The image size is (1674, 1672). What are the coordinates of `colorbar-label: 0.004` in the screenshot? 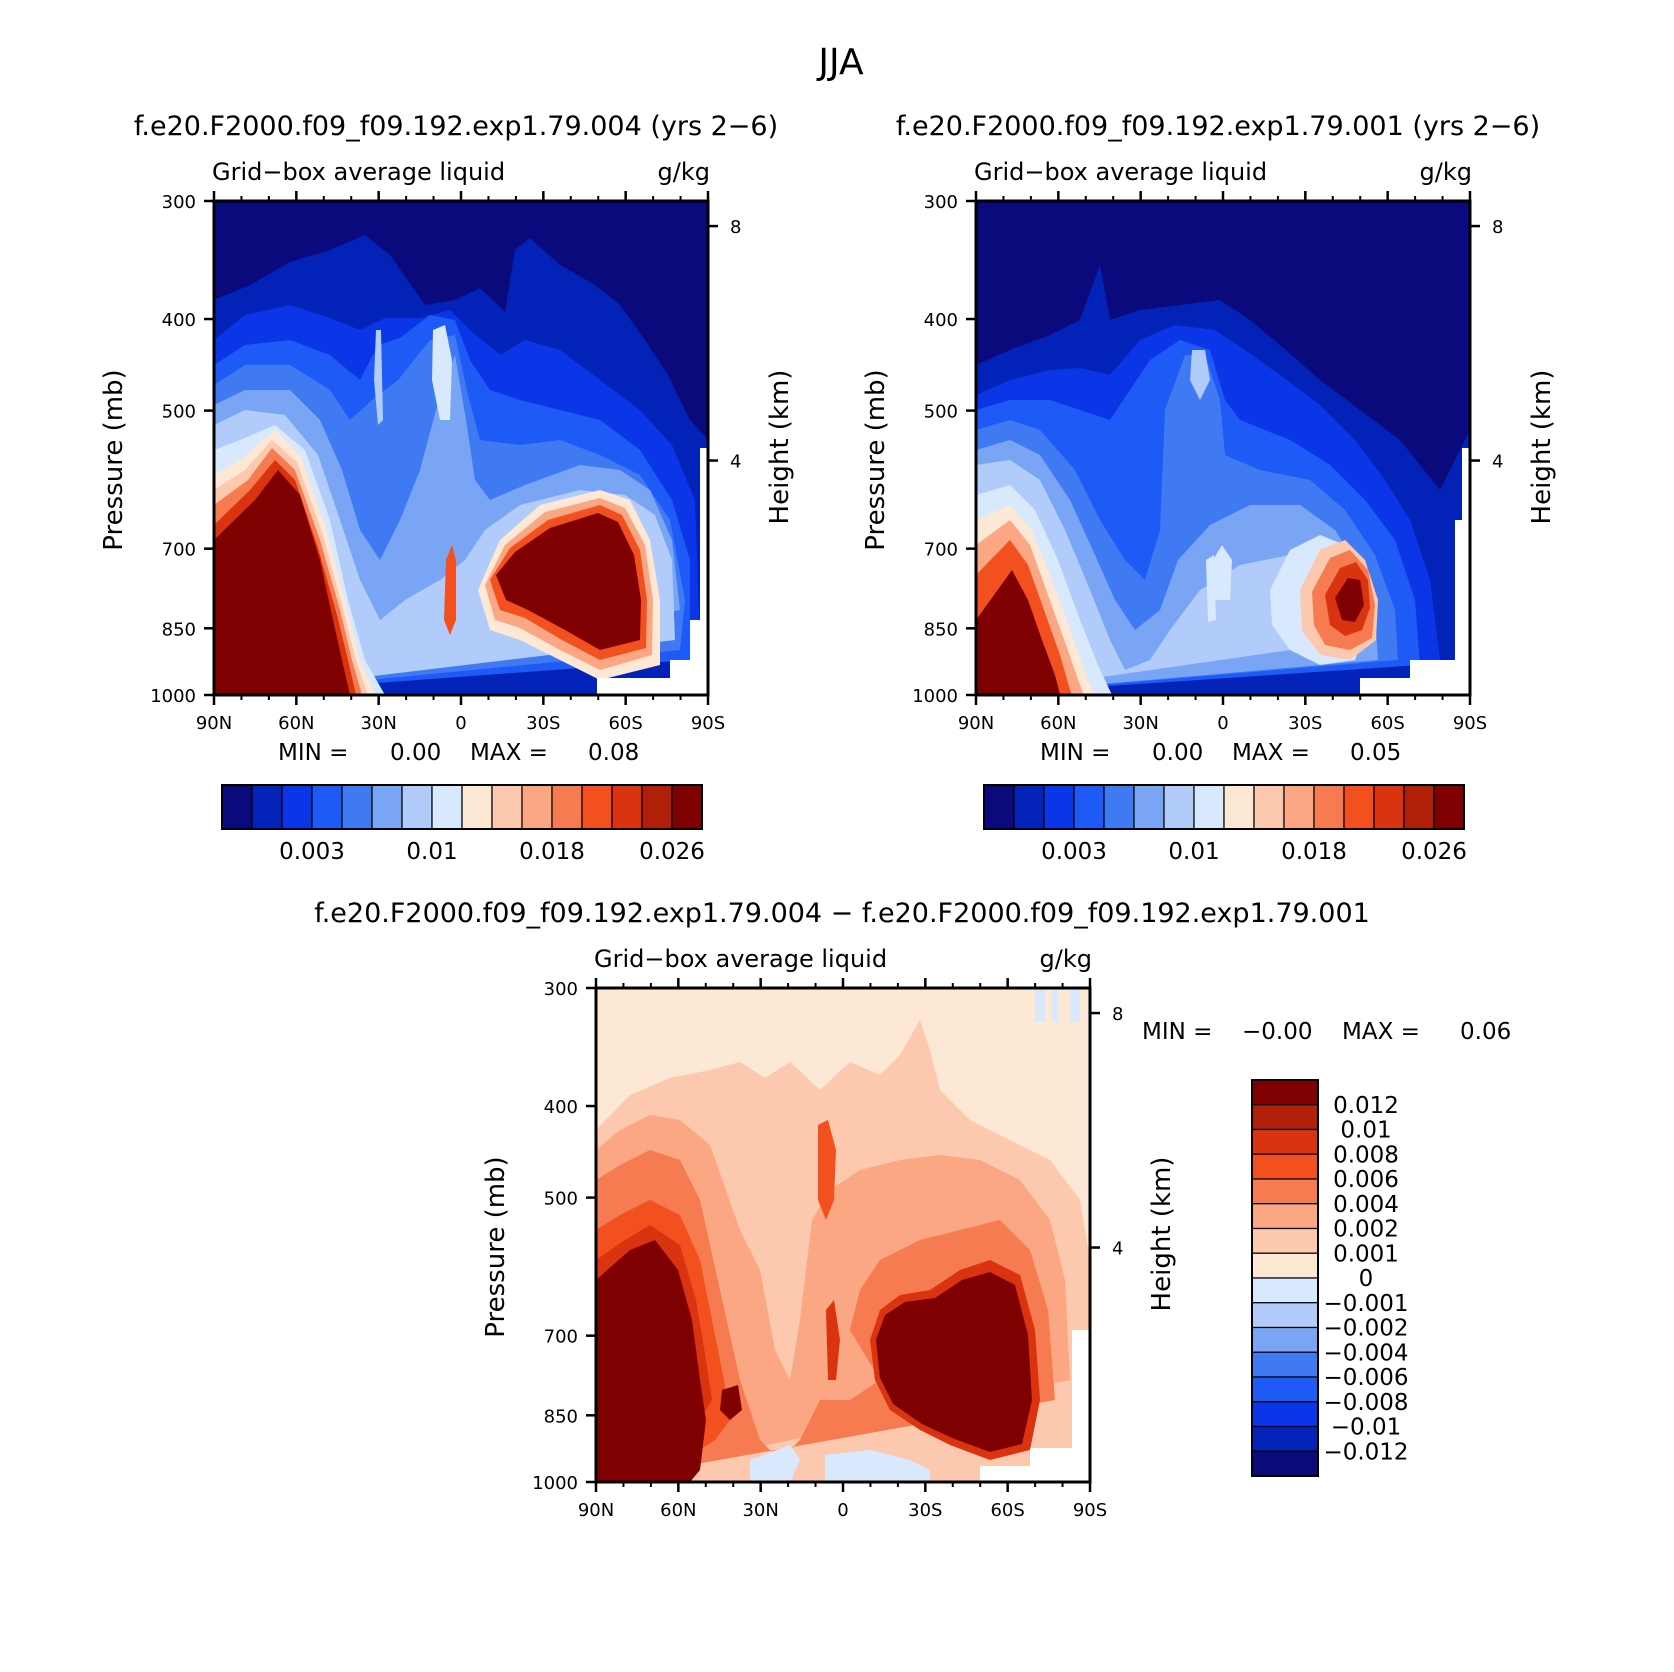 It's located at (1366, 1205).